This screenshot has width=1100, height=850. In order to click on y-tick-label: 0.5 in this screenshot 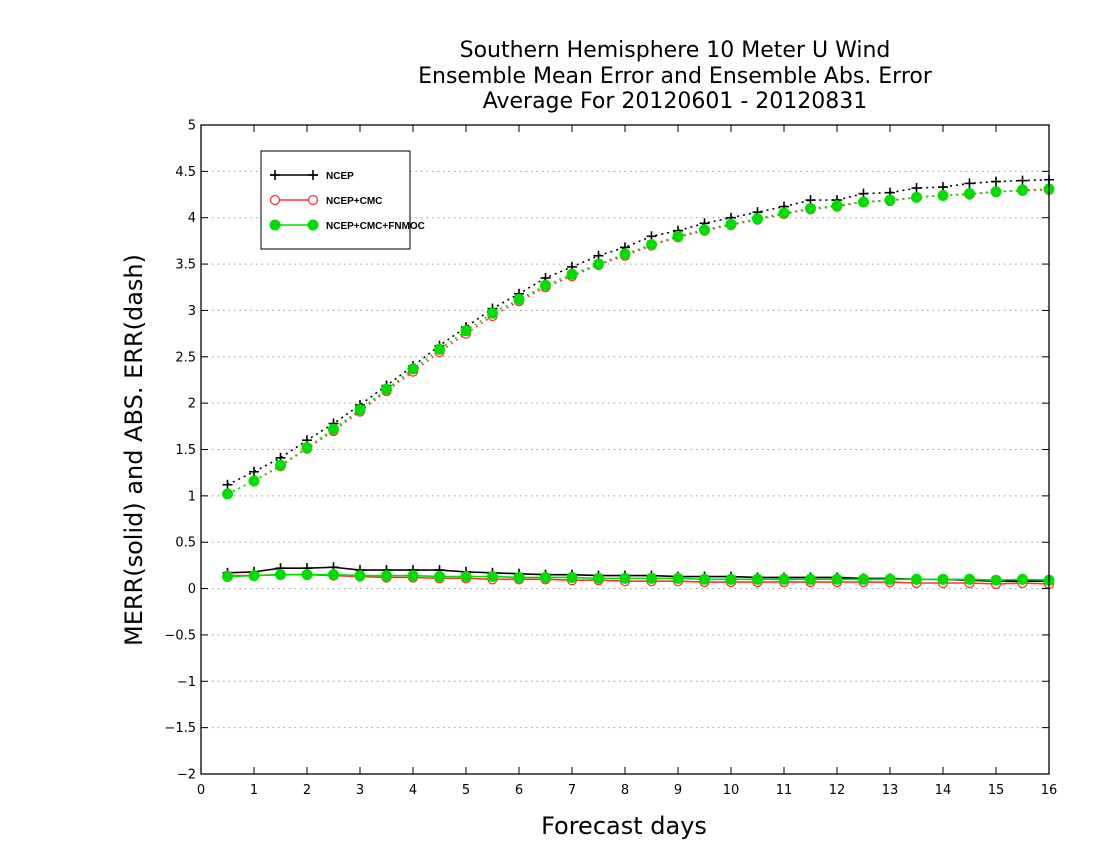, I will do `click(185, 543)`.